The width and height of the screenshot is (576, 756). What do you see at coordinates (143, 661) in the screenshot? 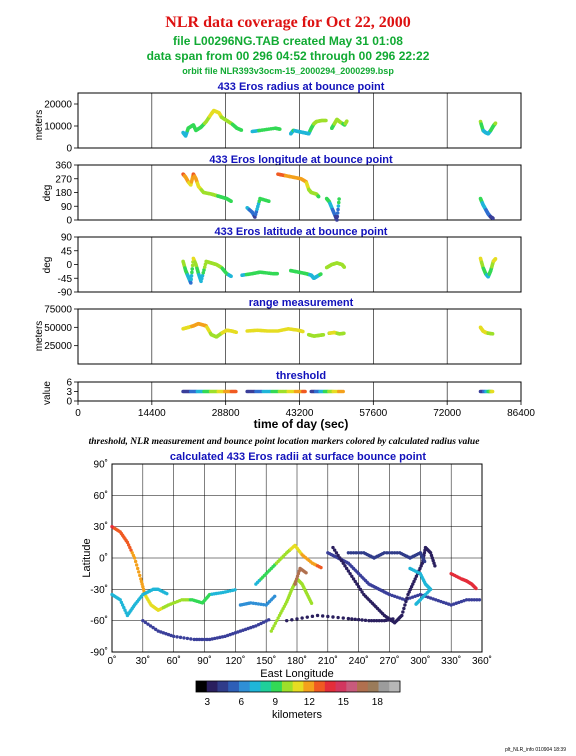
I see `map-xtick-label: 30˚` at bounding box center [143, 661].